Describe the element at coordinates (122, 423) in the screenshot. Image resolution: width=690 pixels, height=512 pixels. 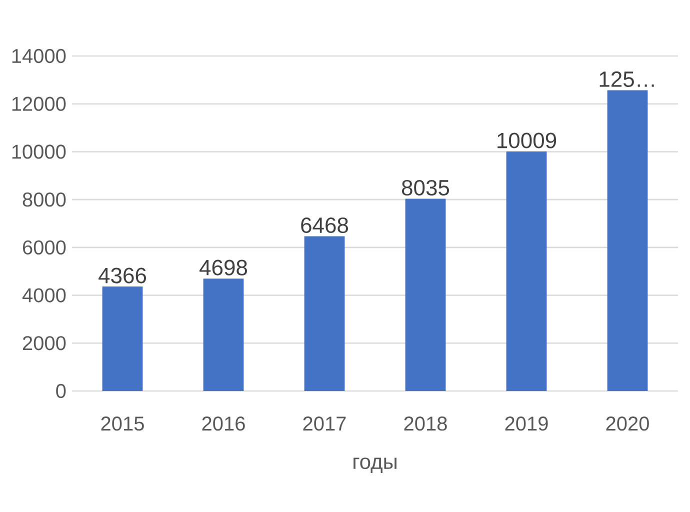
I see `x-tick-label: 2015` at that location.